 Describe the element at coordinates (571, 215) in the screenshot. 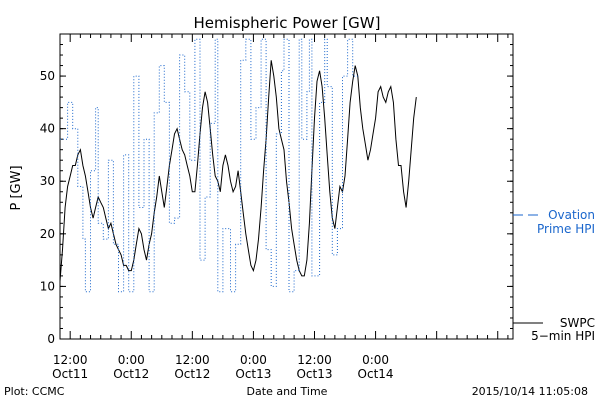

I see `legend-label-ovation-line1: Ovation` at that location.